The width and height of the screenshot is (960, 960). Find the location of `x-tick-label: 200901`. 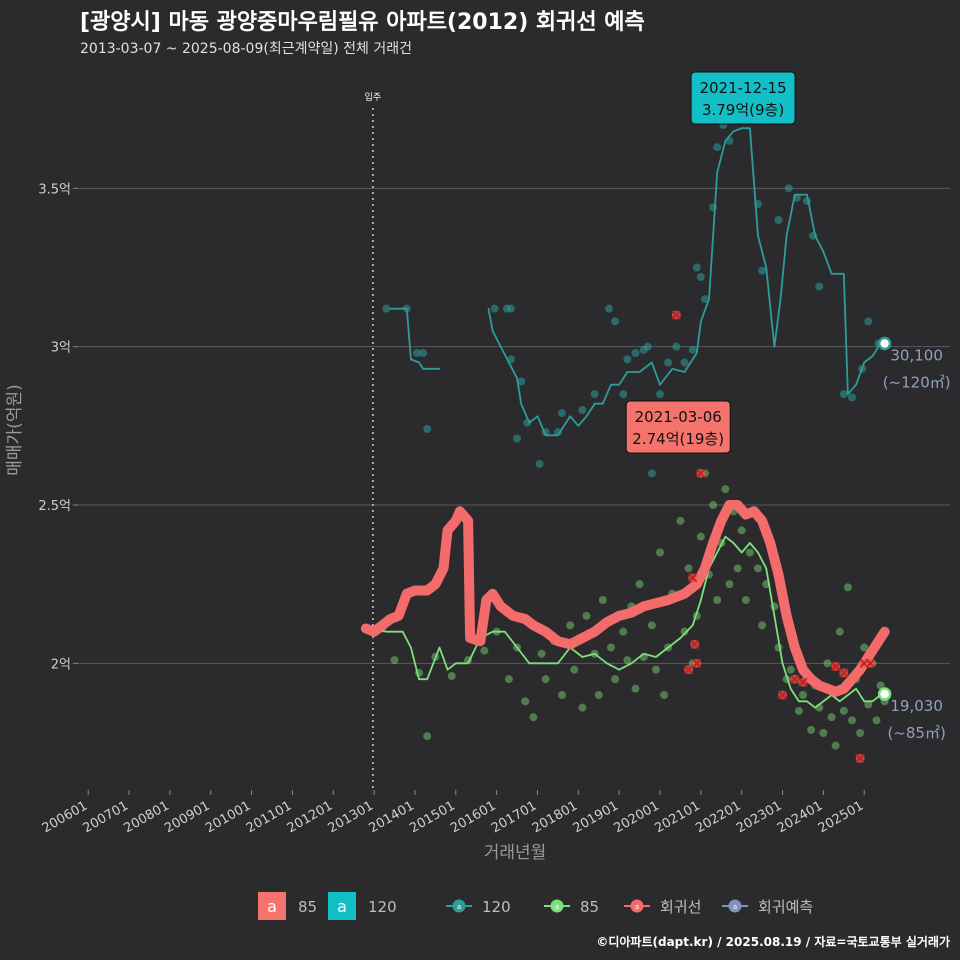

x-tick-label: 200901 is located at coordinates (187, 817).